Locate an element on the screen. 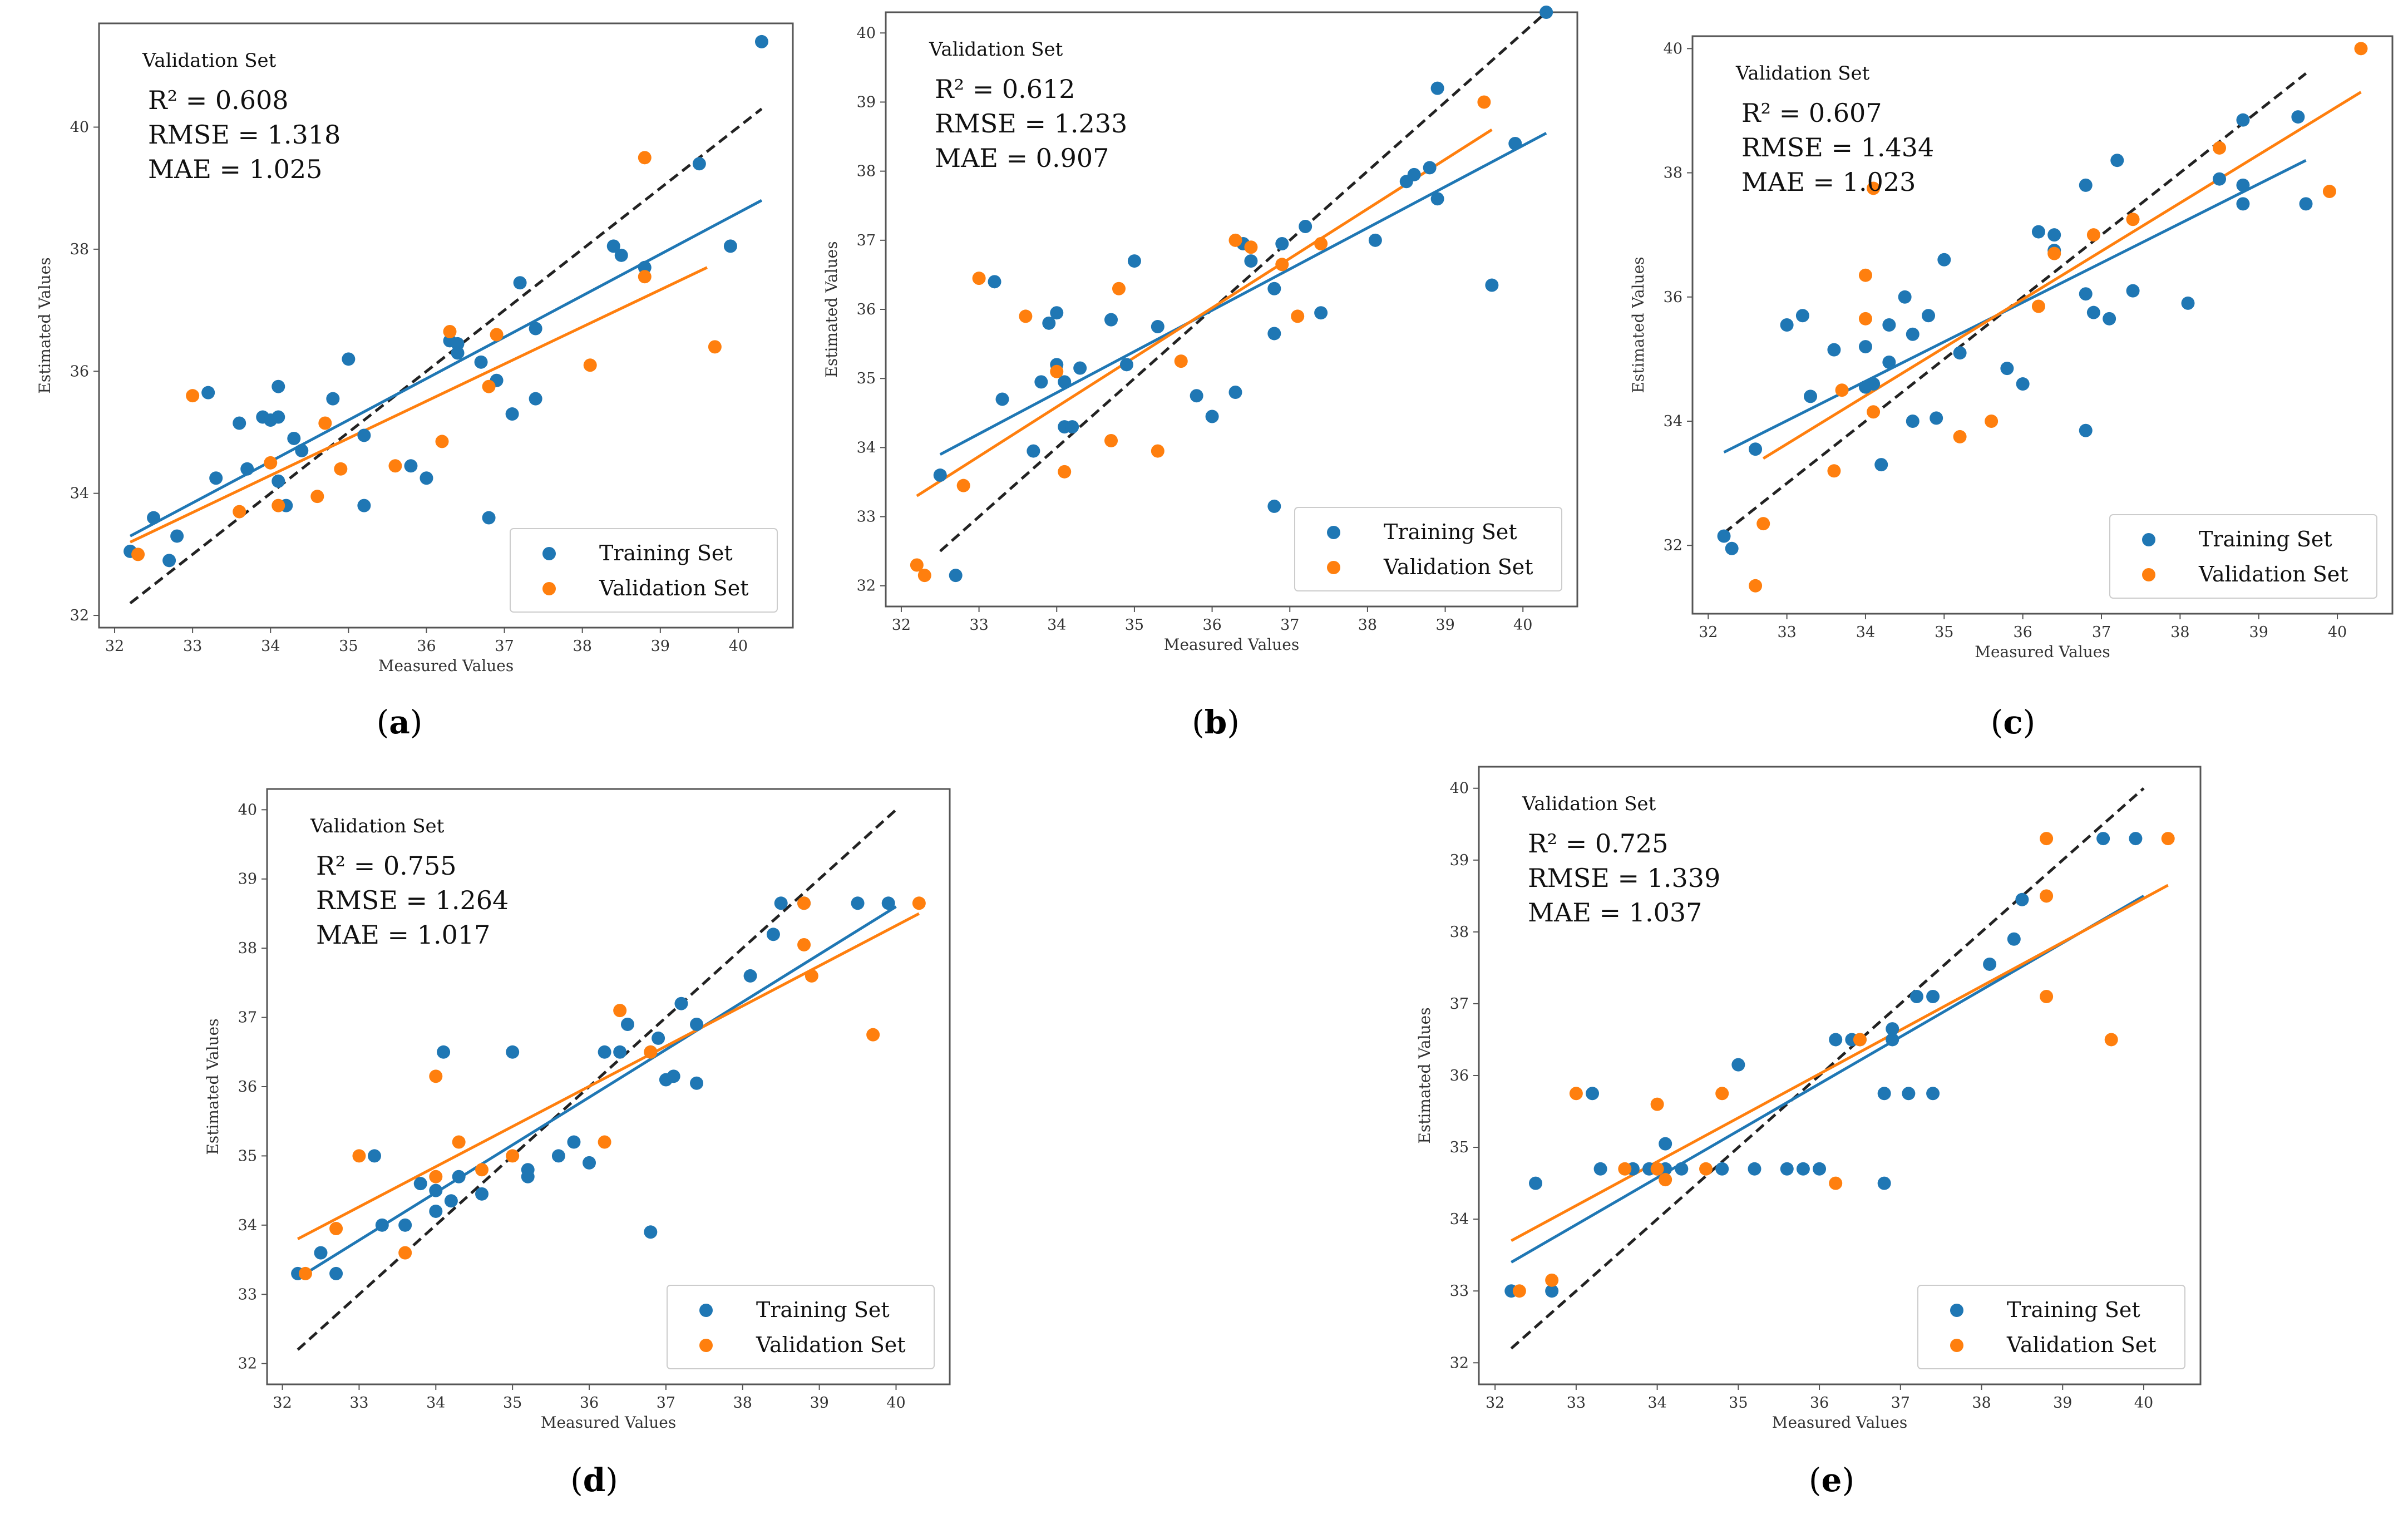  legend-label-validation: Validation Set is located at coordinates (674, 588).